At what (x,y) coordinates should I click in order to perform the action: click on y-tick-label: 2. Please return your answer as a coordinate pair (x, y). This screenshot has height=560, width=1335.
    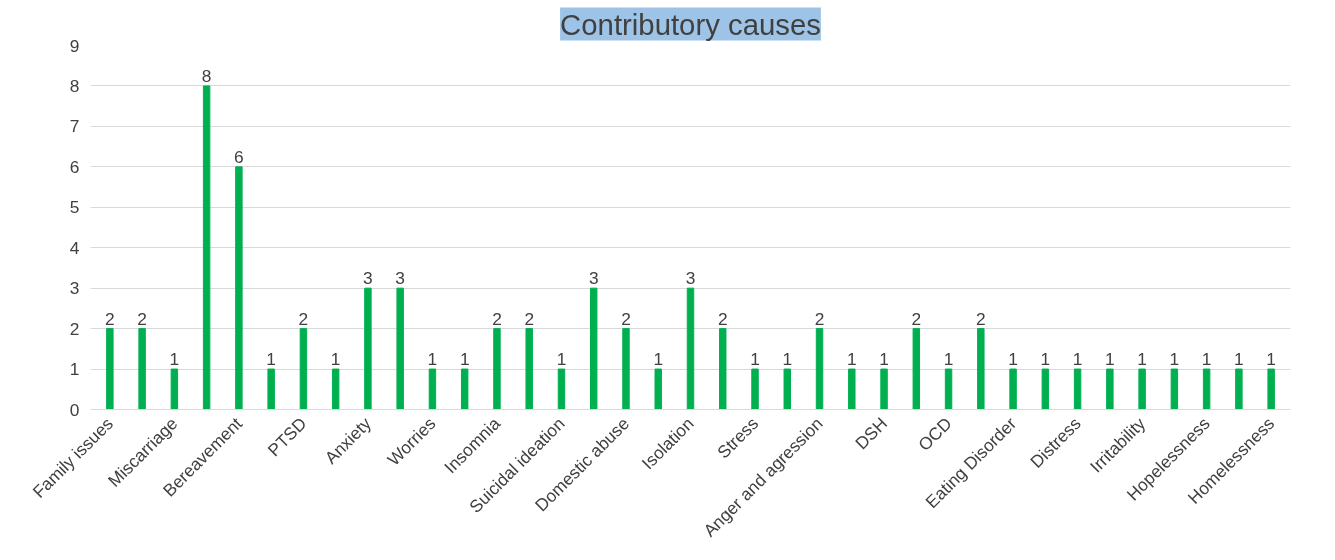
    Looking at the image, I should click on (74, 328).